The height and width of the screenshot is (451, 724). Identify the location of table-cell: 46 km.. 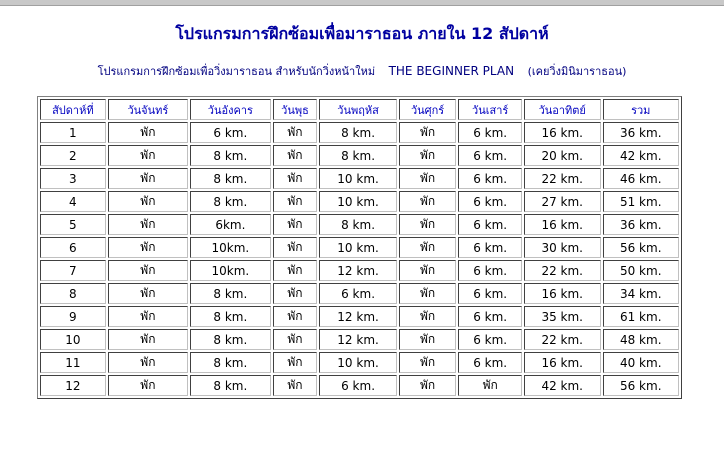
(640, 178).